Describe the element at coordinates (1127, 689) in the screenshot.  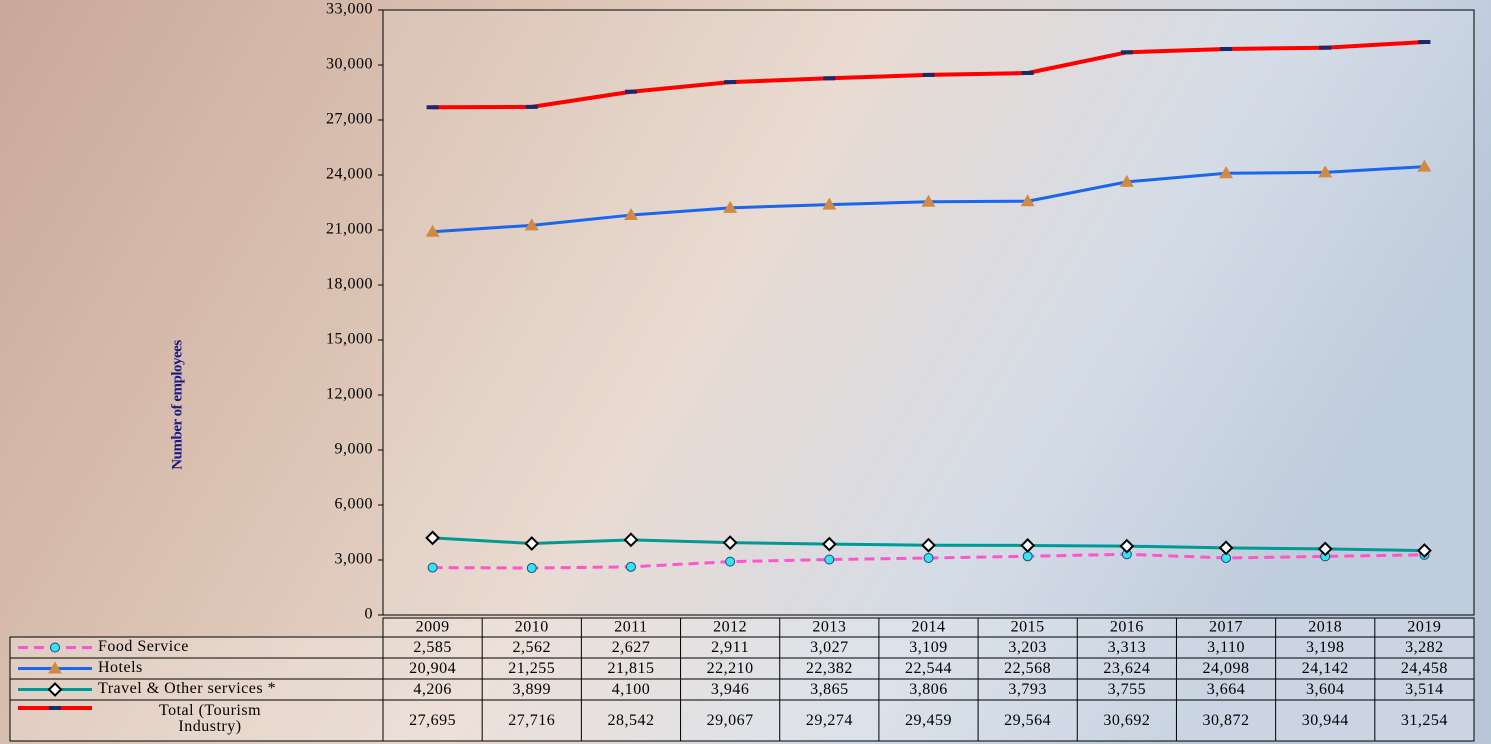
I see `table-value: 3,755` at that location.